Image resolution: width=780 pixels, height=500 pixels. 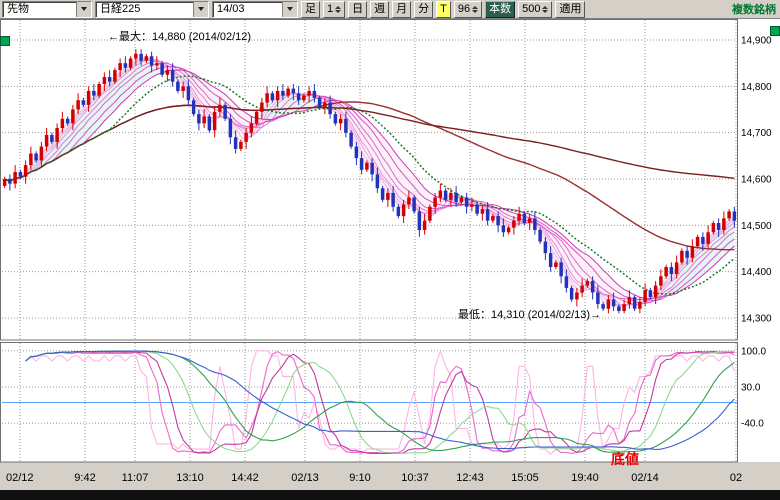 What do you see at coordinates (756, 41) in the screenshot?
I see `axis-label: 14,900` at bounding box center [756, 41].